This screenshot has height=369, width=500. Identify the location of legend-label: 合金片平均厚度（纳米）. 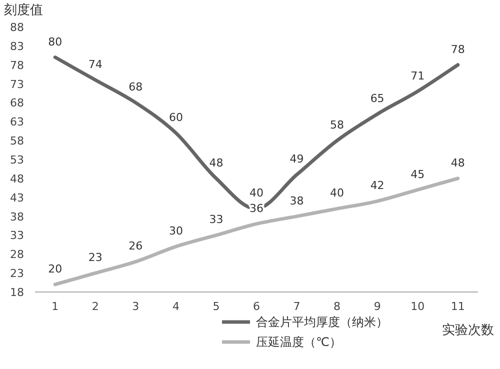
(322, 322).